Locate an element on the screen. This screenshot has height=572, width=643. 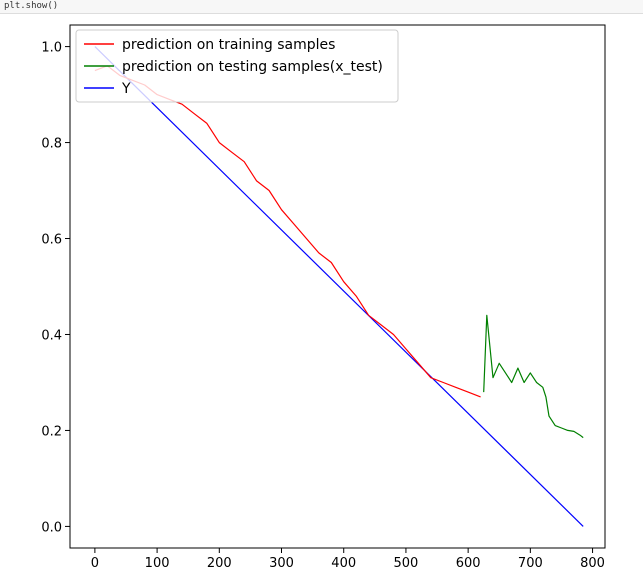
x-tick-label: 800 is located at coordinates (592, 563).